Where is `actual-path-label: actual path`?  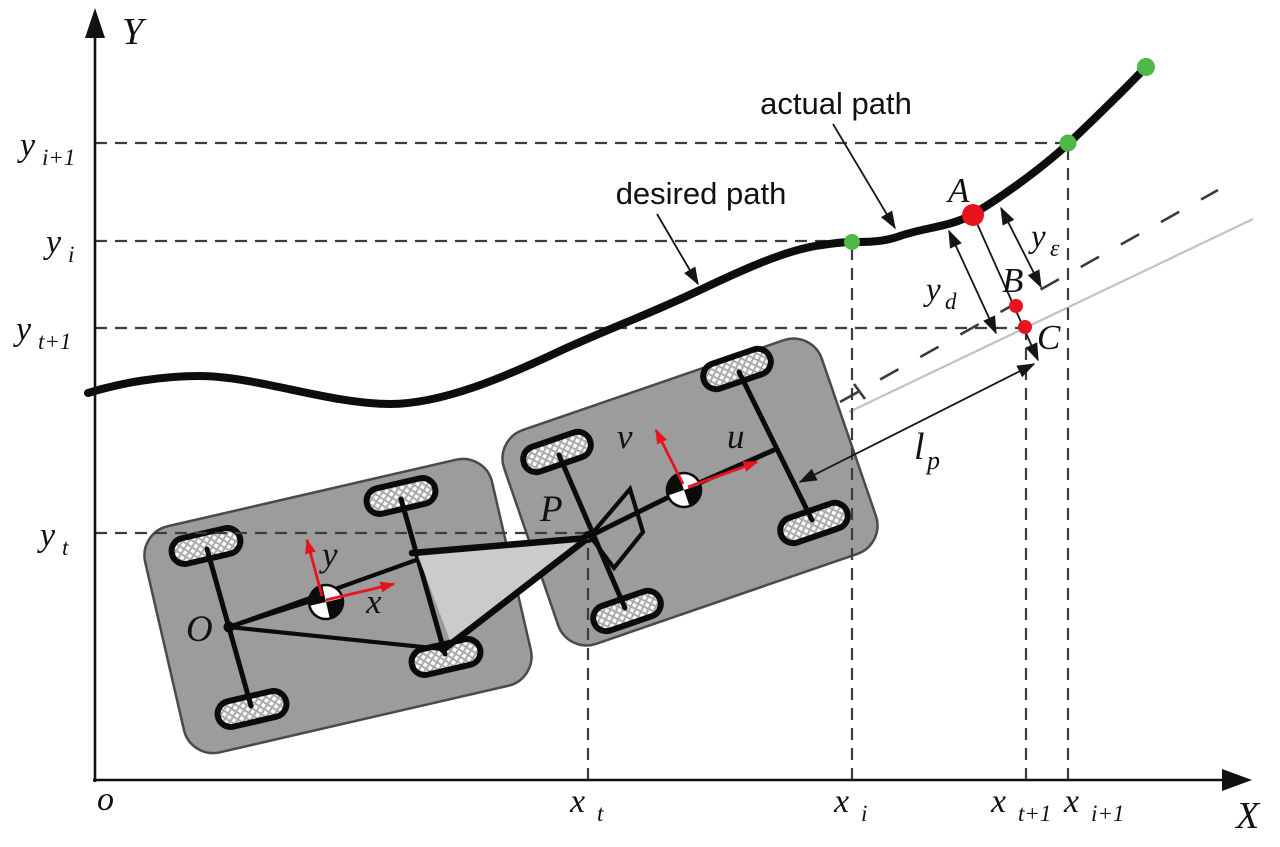 actual-path-label: actual path is located at coordinates (836, 103).